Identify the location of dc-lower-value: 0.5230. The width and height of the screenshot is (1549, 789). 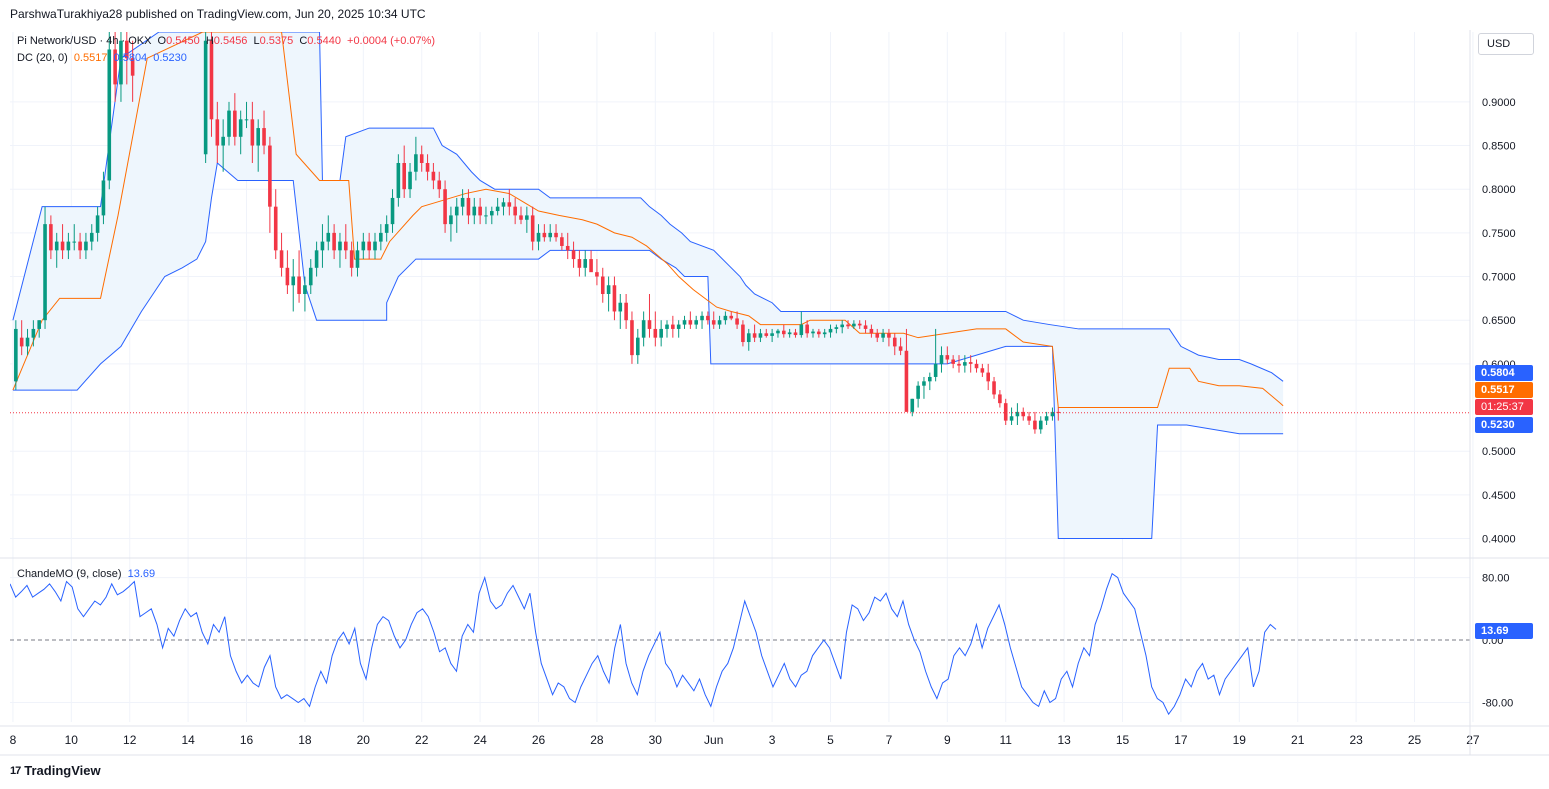
(170, 58).